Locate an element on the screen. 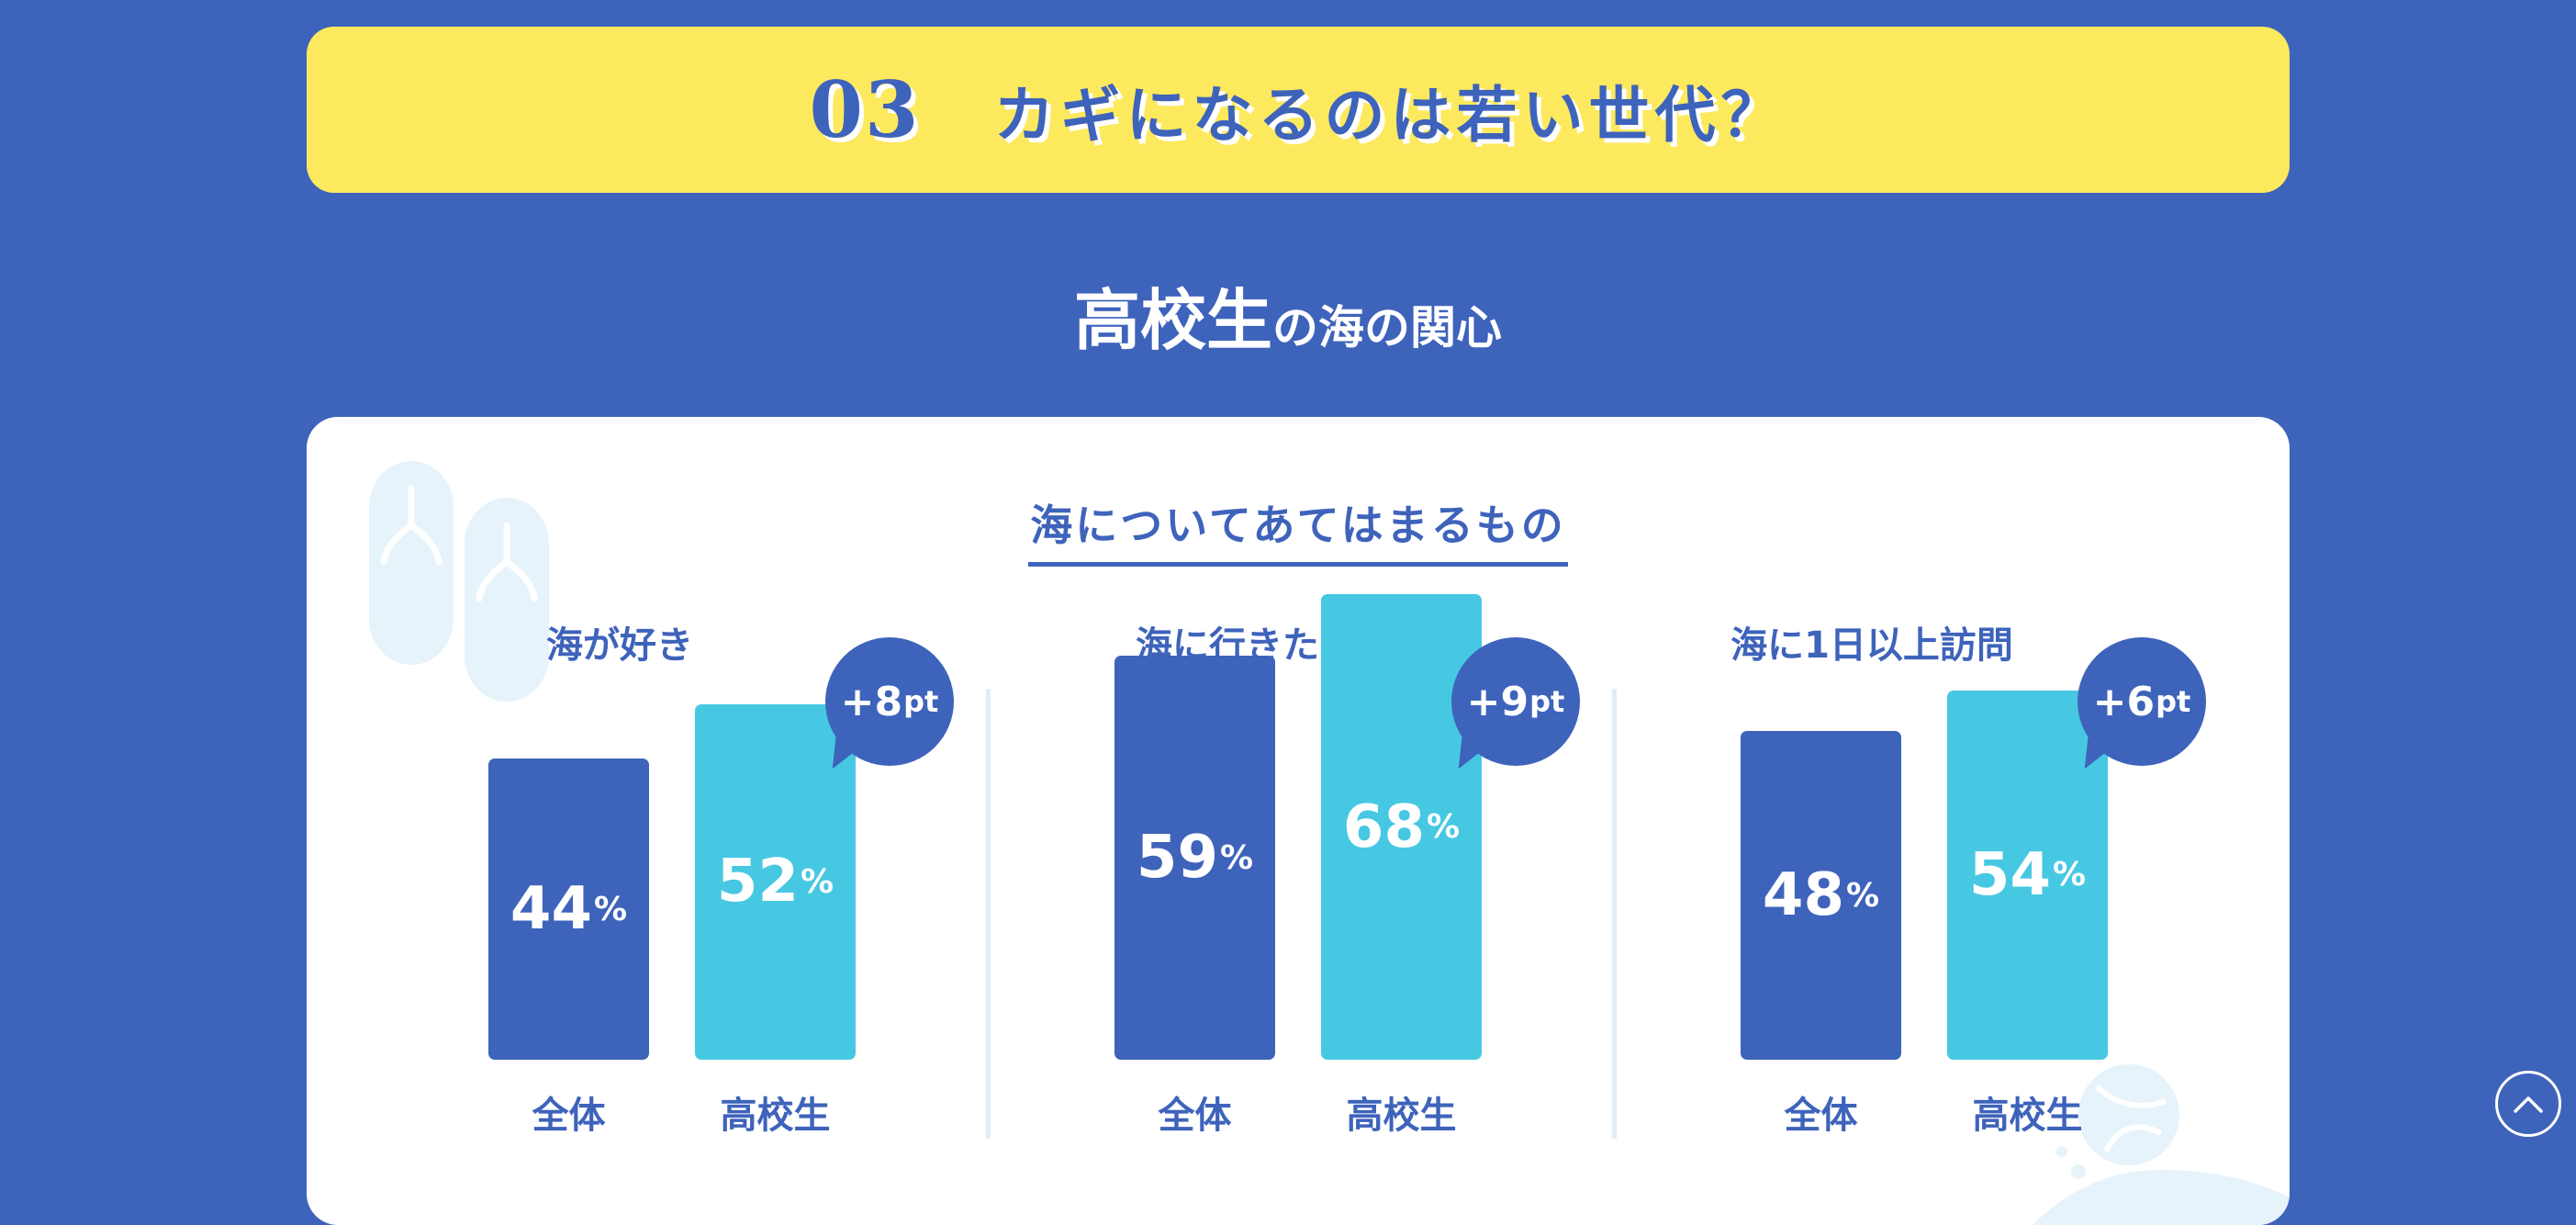 The image size is (2576, 1225). highschool-bar: 68% is located at coordinates (1401, 827).